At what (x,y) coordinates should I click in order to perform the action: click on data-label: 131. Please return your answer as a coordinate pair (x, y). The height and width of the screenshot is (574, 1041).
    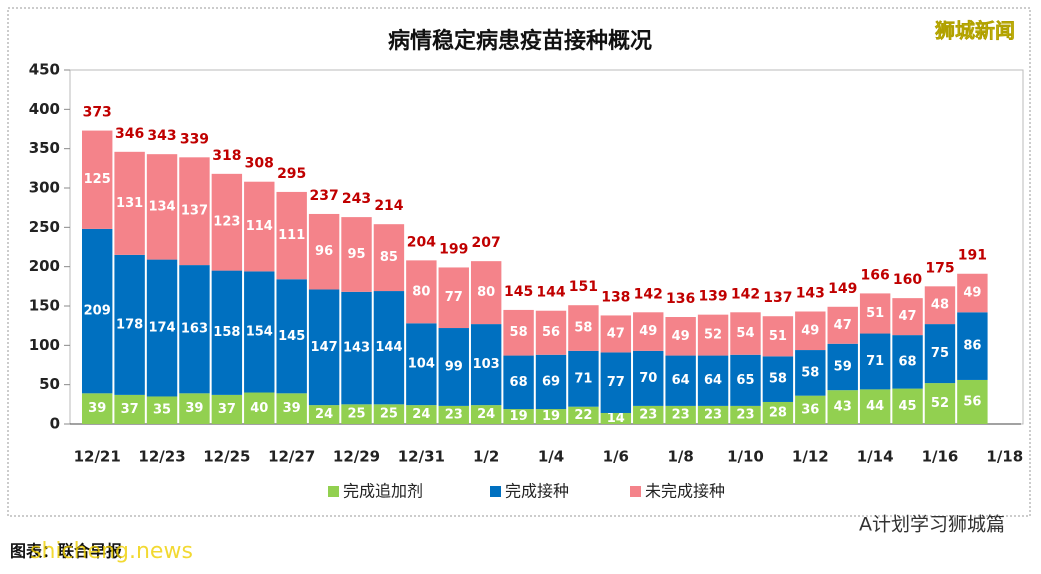
    Looking at the image, I should click on (129, 203).